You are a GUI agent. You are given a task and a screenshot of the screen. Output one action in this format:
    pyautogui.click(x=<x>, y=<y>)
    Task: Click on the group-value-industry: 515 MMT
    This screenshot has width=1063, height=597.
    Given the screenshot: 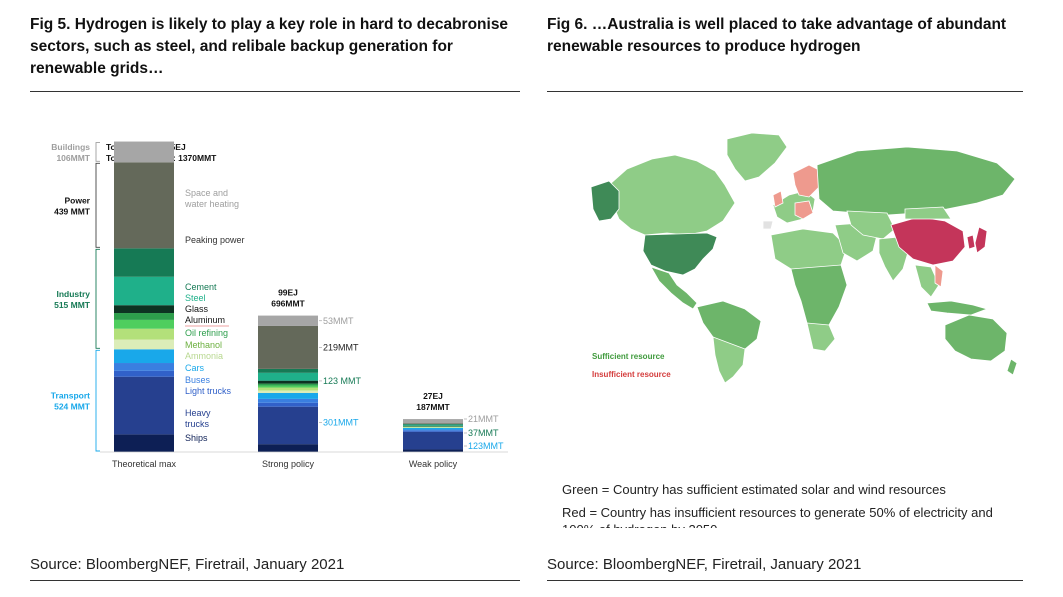 What is the action you would take?
    pyautogui.click(x=72, y=305)
    